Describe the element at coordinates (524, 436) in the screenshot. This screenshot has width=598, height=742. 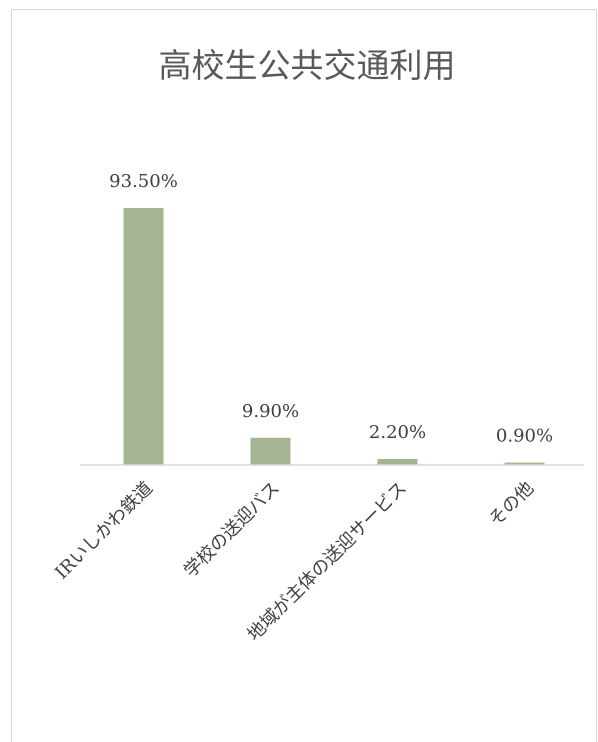
I see `data-label-3: 0.90%` at that location.